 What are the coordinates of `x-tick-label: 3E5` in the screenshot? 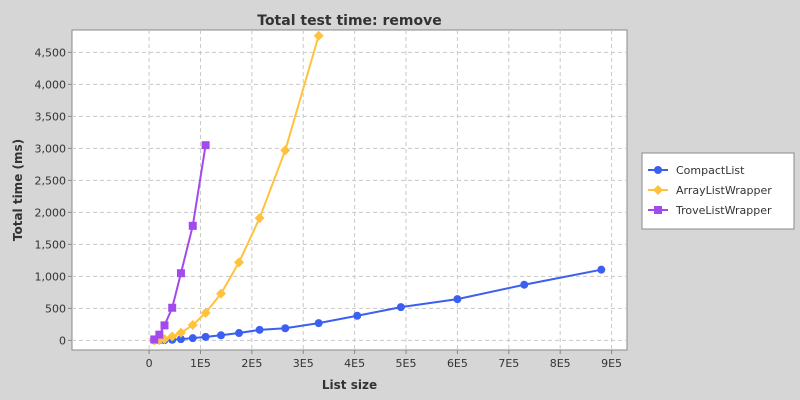 It's located at (303, 363).